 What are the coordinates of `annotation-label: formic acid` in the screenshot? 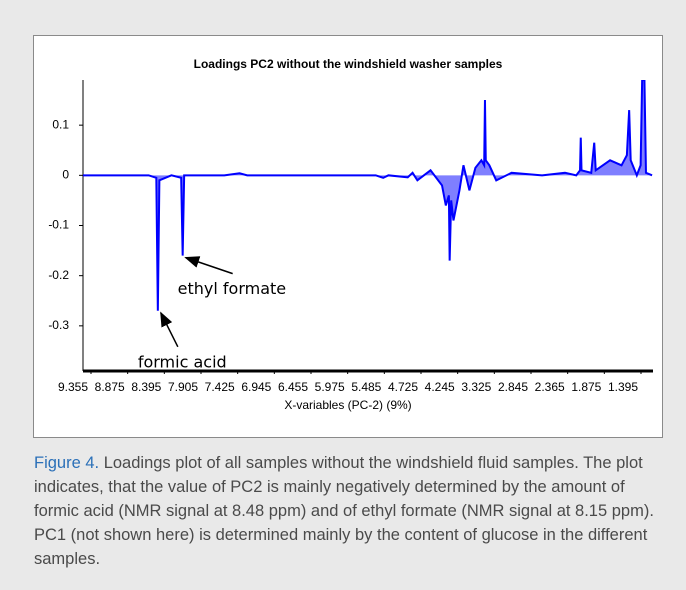 It's located at (182, 361).